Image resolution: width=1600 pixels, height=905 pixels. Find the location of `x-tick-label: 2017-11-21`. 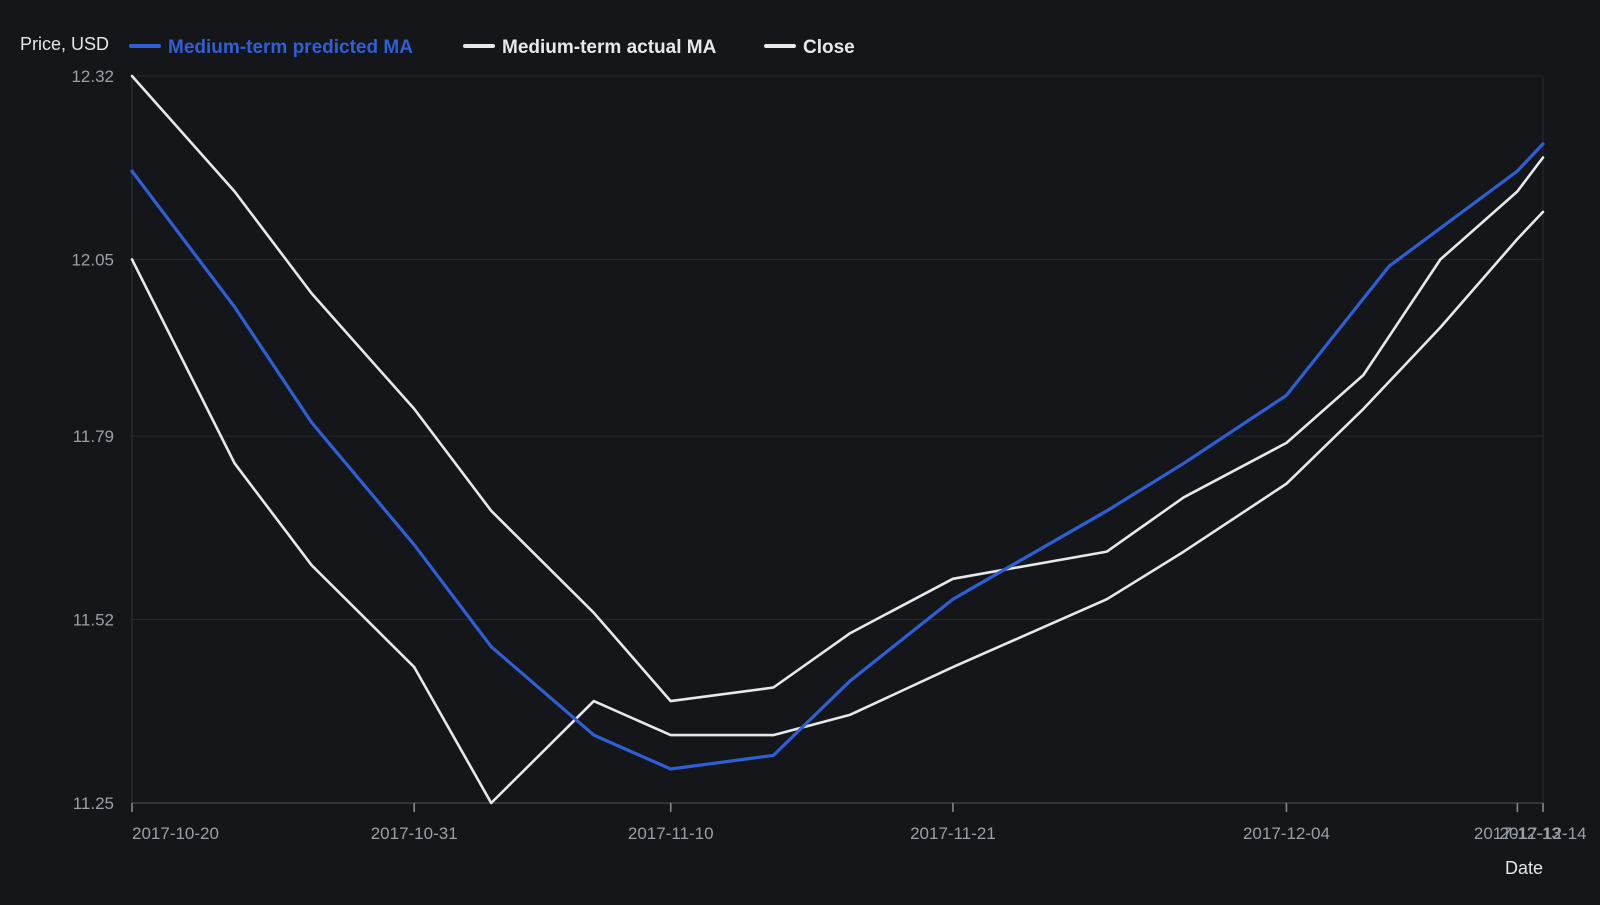

x-tick-label: 2017-11-21 is located at coordinates (953, 833).